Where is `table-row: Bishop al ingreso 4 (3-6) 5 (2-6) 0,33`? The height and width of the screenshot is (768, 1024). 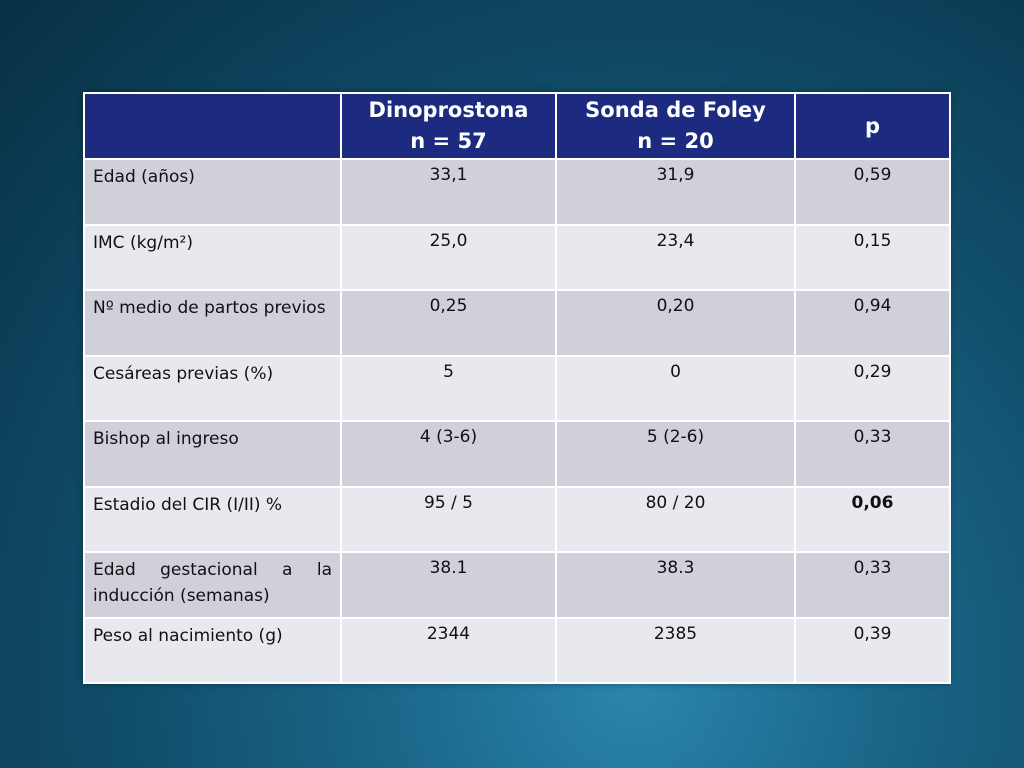
table-row: Bishop al ingreso 4 (3-6) 5 (2-6) 0,33 is located at coordinates (517, 454).